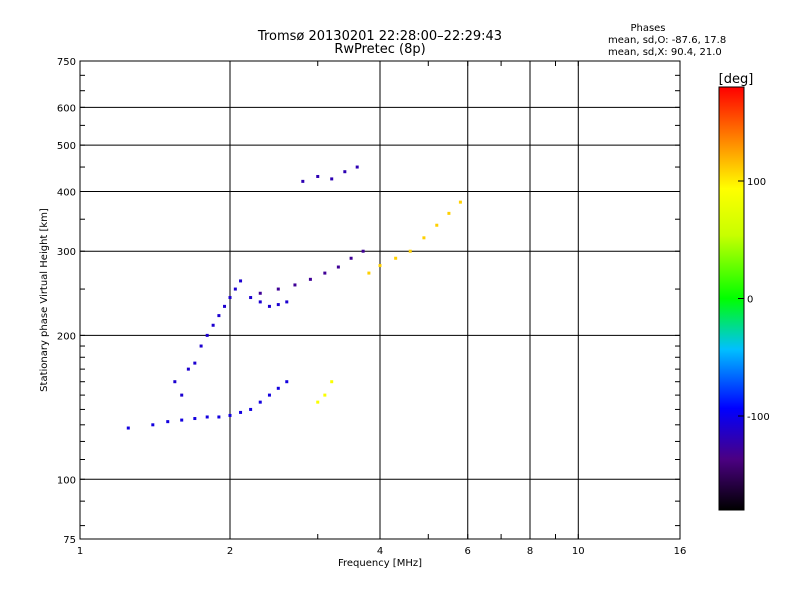 The width and height of the screenshot is (800, 600). What do you see at coordinates (530, 551) in the screenshot?
I see `x-tick-label: 8` at bounding box center [530, 551].